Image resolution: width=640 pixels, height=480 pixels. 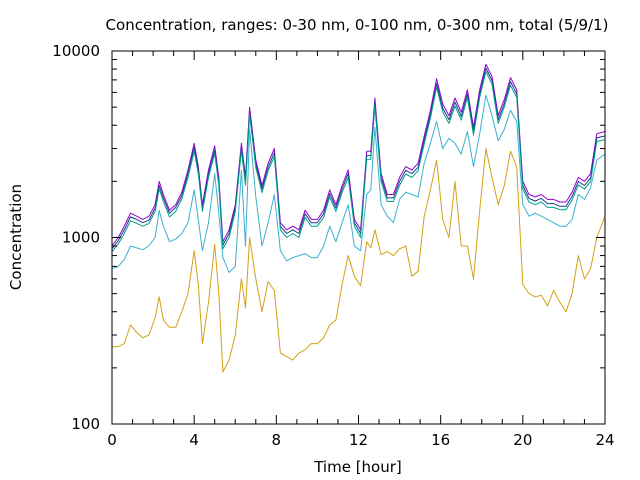 I want to click on y-tick-label: 100, so click(x=85, y=424).